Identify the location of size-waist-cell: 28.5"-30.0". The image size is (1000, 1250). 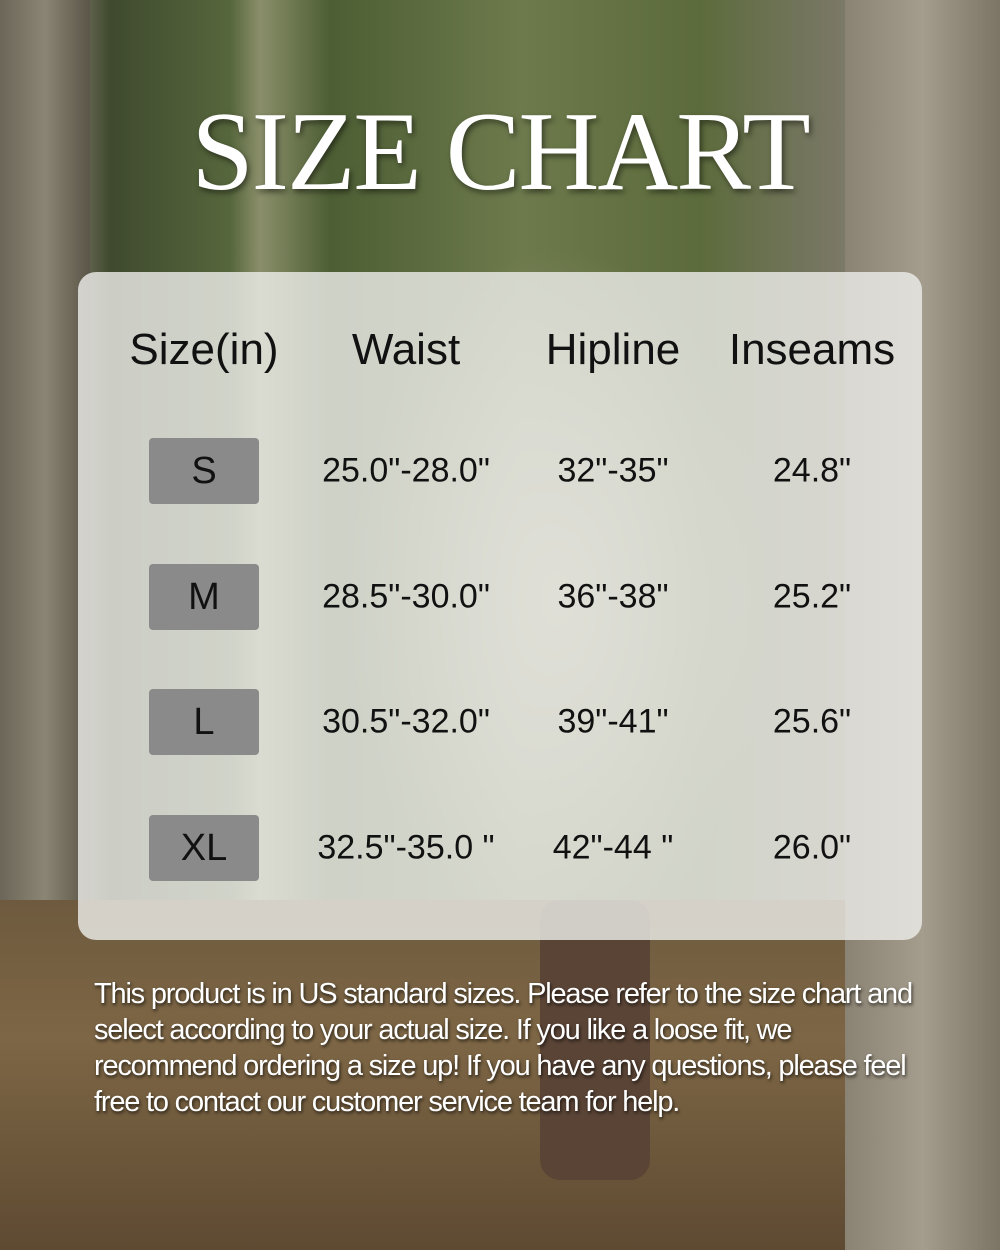
(406, 596).